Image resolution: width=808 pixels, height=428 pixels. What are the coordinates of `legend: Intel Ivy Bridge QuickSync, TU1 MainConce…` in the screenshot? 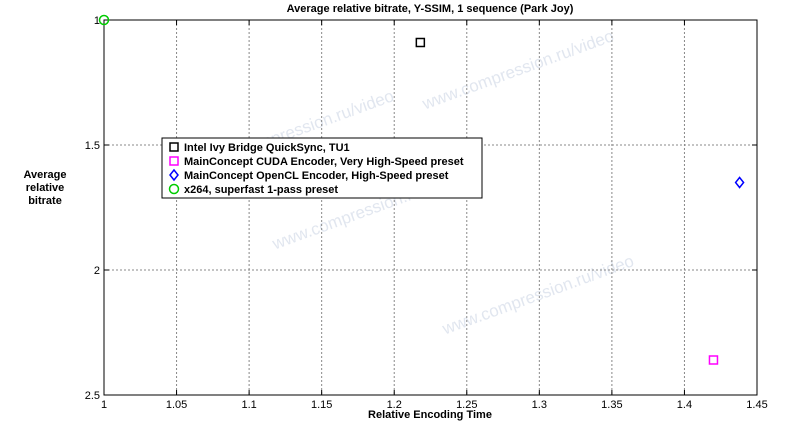 It's located at (322, 168).